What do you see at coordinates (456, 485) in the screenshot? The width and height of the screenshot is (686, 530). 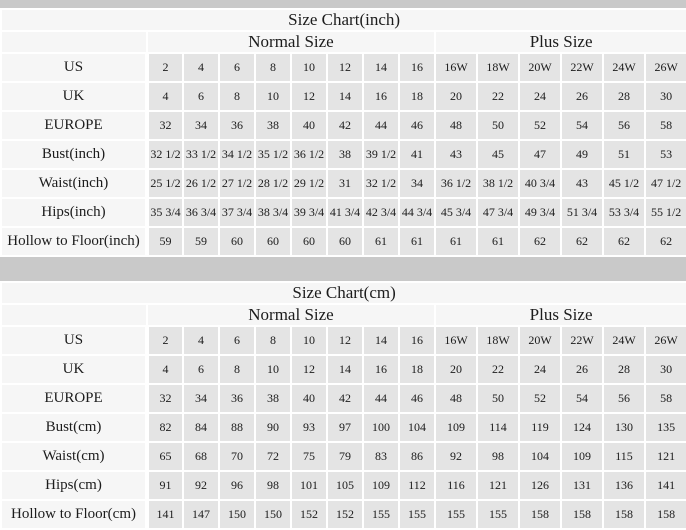 I see `size-cell: 116` at bounding box center [456, 485].